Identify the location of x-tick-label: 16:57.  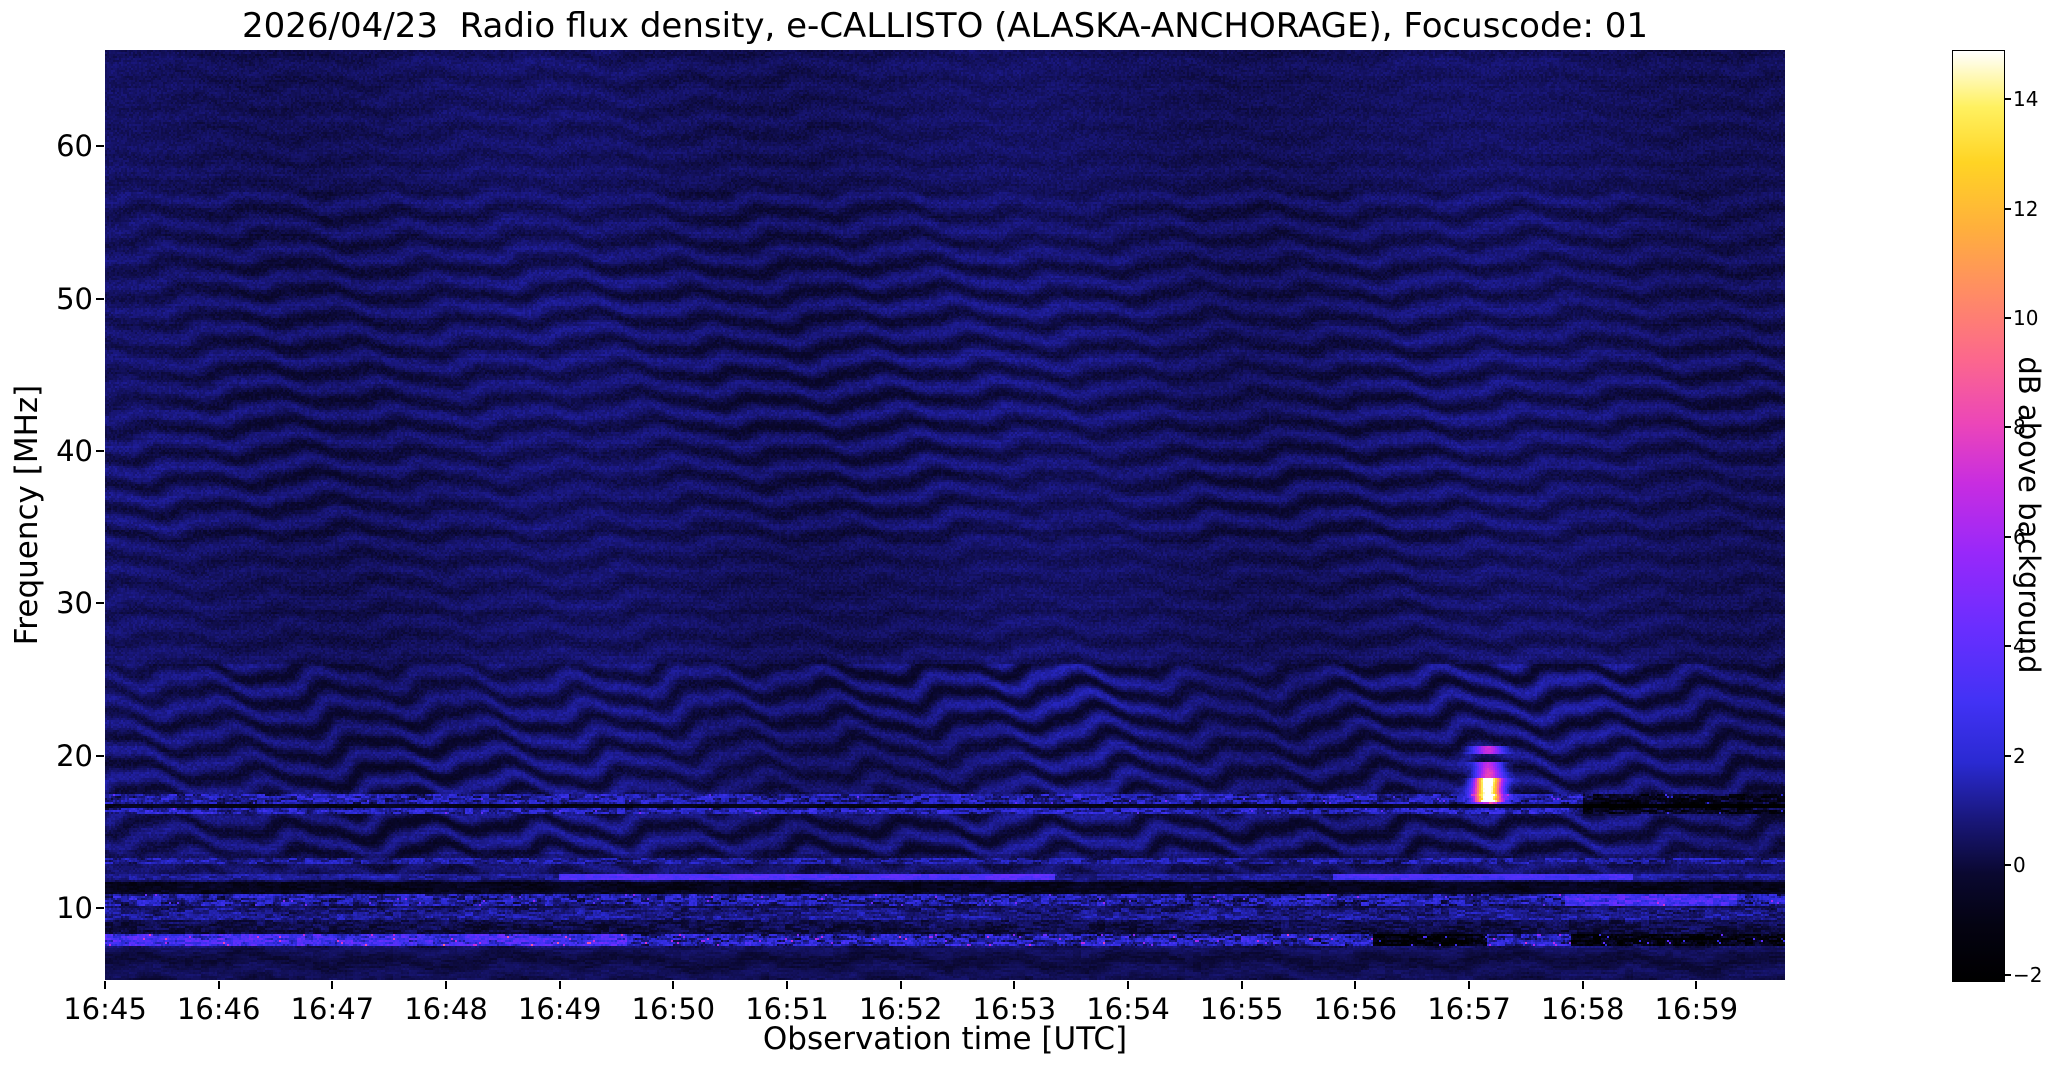
(1469, 1009).